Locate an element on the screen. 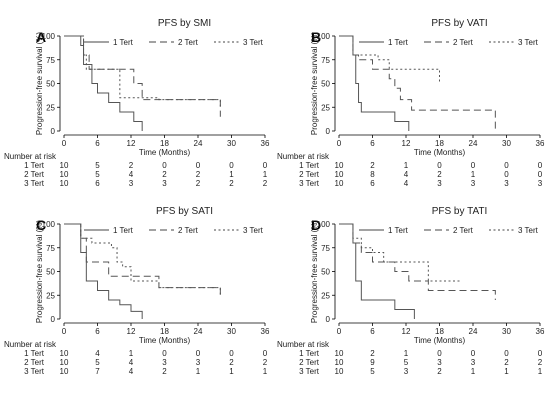 Image resolution: width=550 pixels, height=400 pixels. panel-letter: D is located at coordinates (316, 225).